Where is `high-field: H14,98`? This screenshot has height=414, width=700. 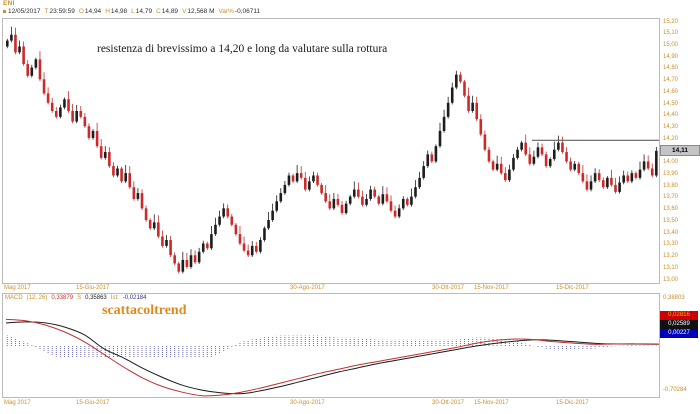 high-field: H14,98 is located at coordinates (116, 11).